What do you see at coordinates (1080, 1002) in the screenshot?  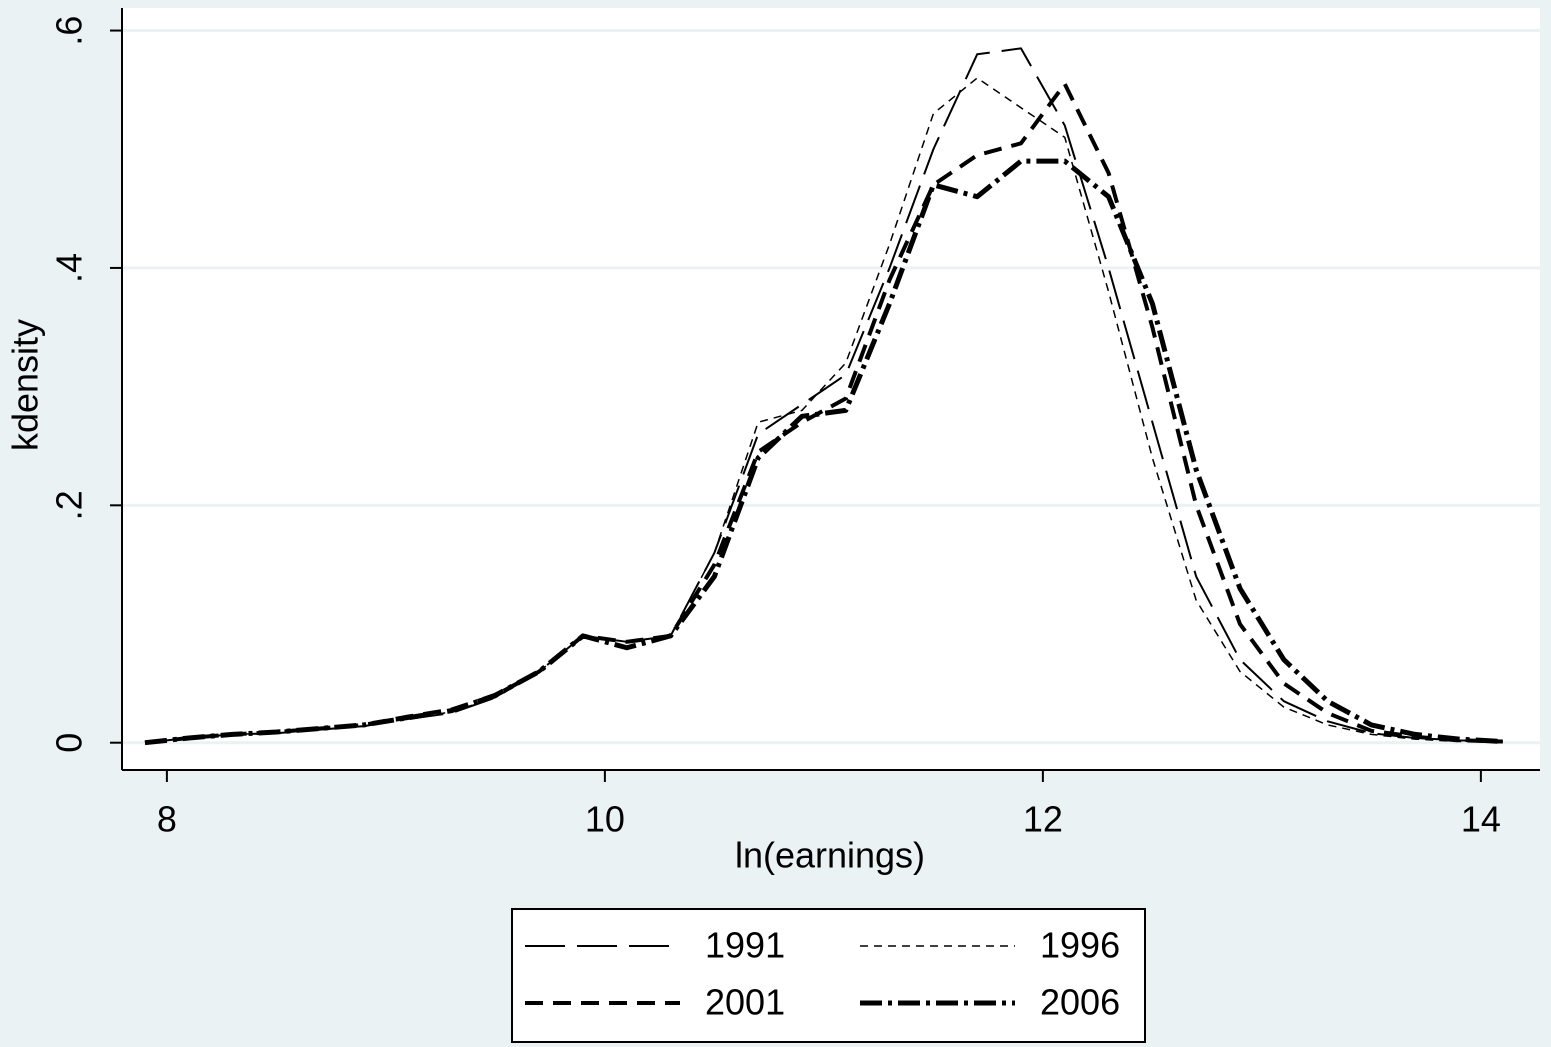 I see `legend-label: 2006` at bounding box center [1080, 1002].